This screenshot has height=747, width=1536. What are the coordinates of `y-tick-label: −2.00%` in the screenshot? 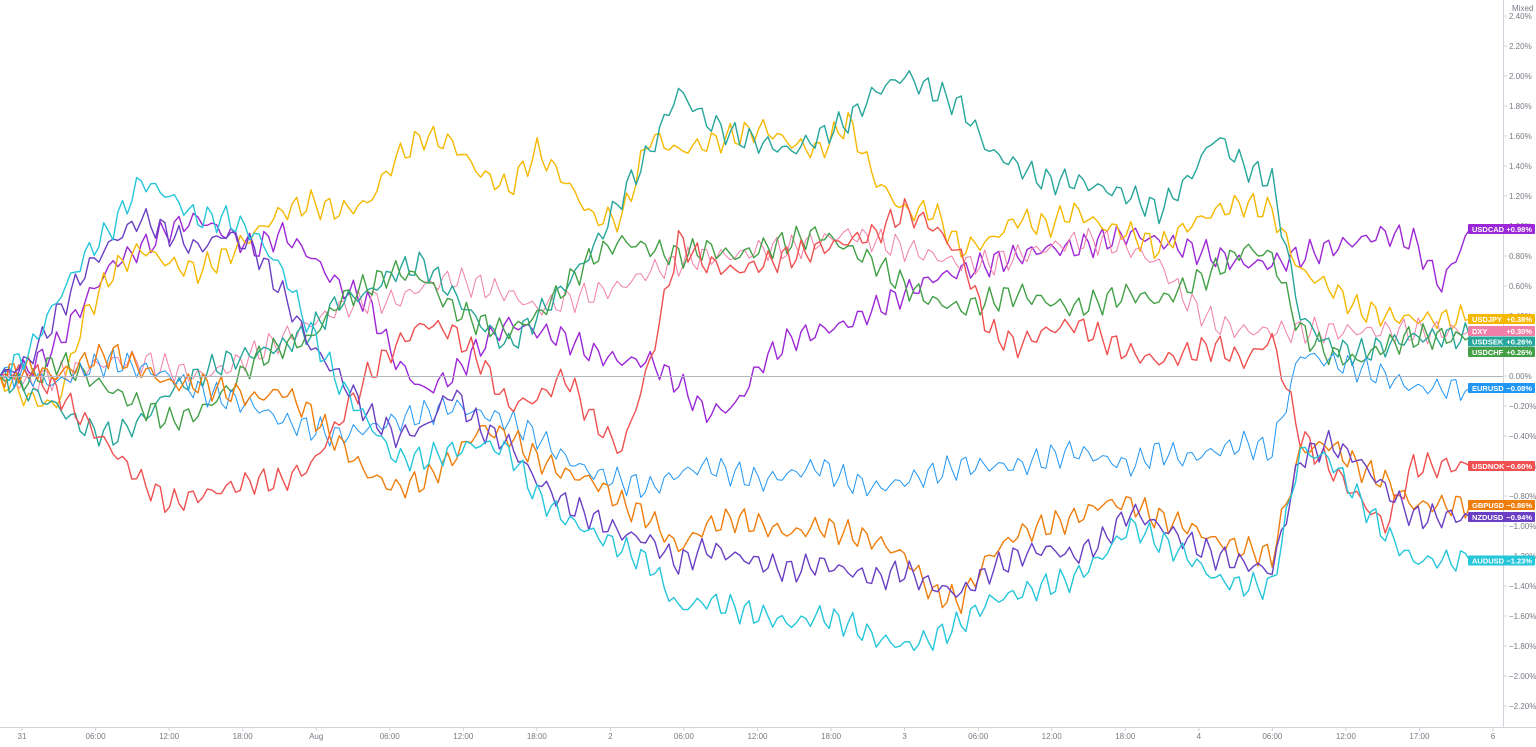 It's located at (1522, 676).